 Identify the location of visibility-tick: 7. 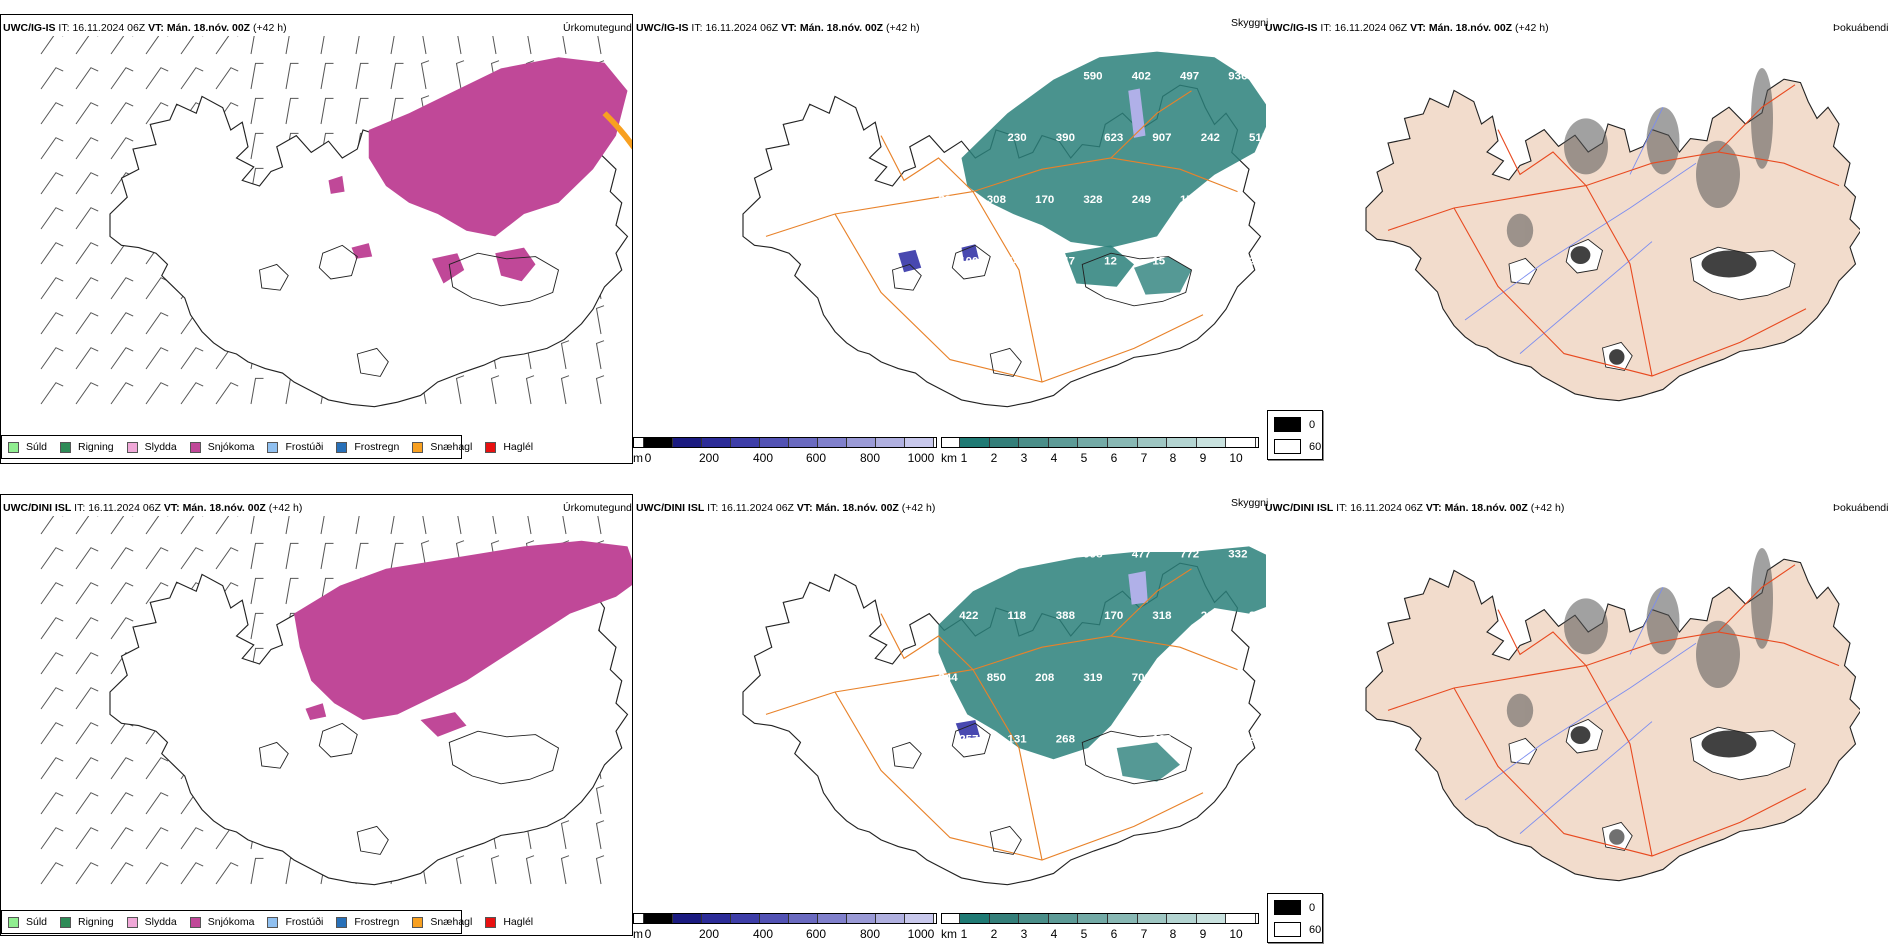
(1144, 458).